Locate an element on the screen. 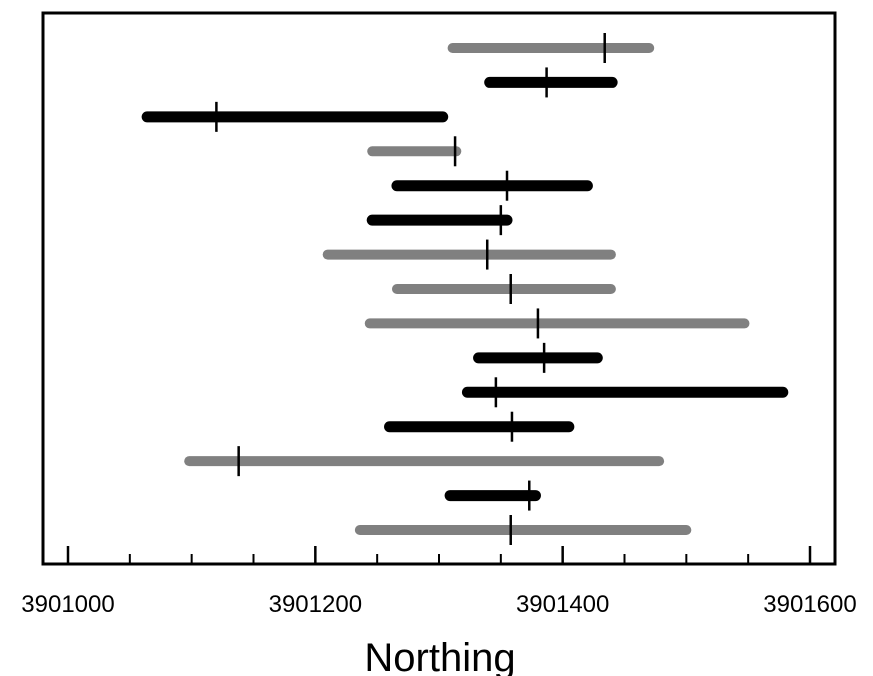 This screenshot has height=676, width=873. x-tick-label: 3901400 is located at coordinates (562, 604).